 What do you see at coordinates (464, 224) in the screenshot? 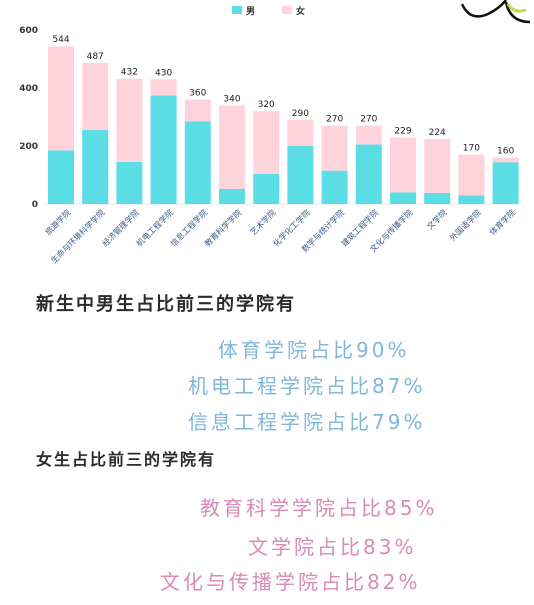
I see `x-tick-label-12: 外国语学院` at bounding box center [464, 224].